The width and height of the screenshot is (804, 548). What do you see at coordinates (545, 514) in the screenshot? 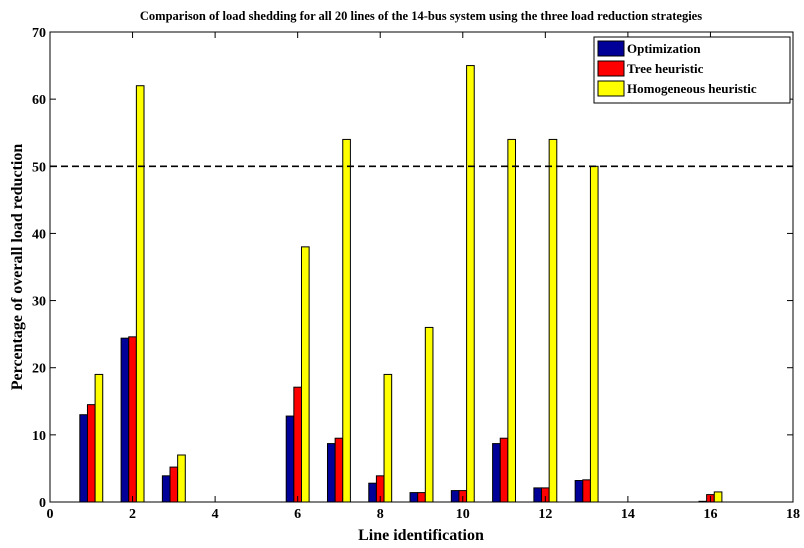
I see `x-tick-label: 12` at bounding box center [545, 514].